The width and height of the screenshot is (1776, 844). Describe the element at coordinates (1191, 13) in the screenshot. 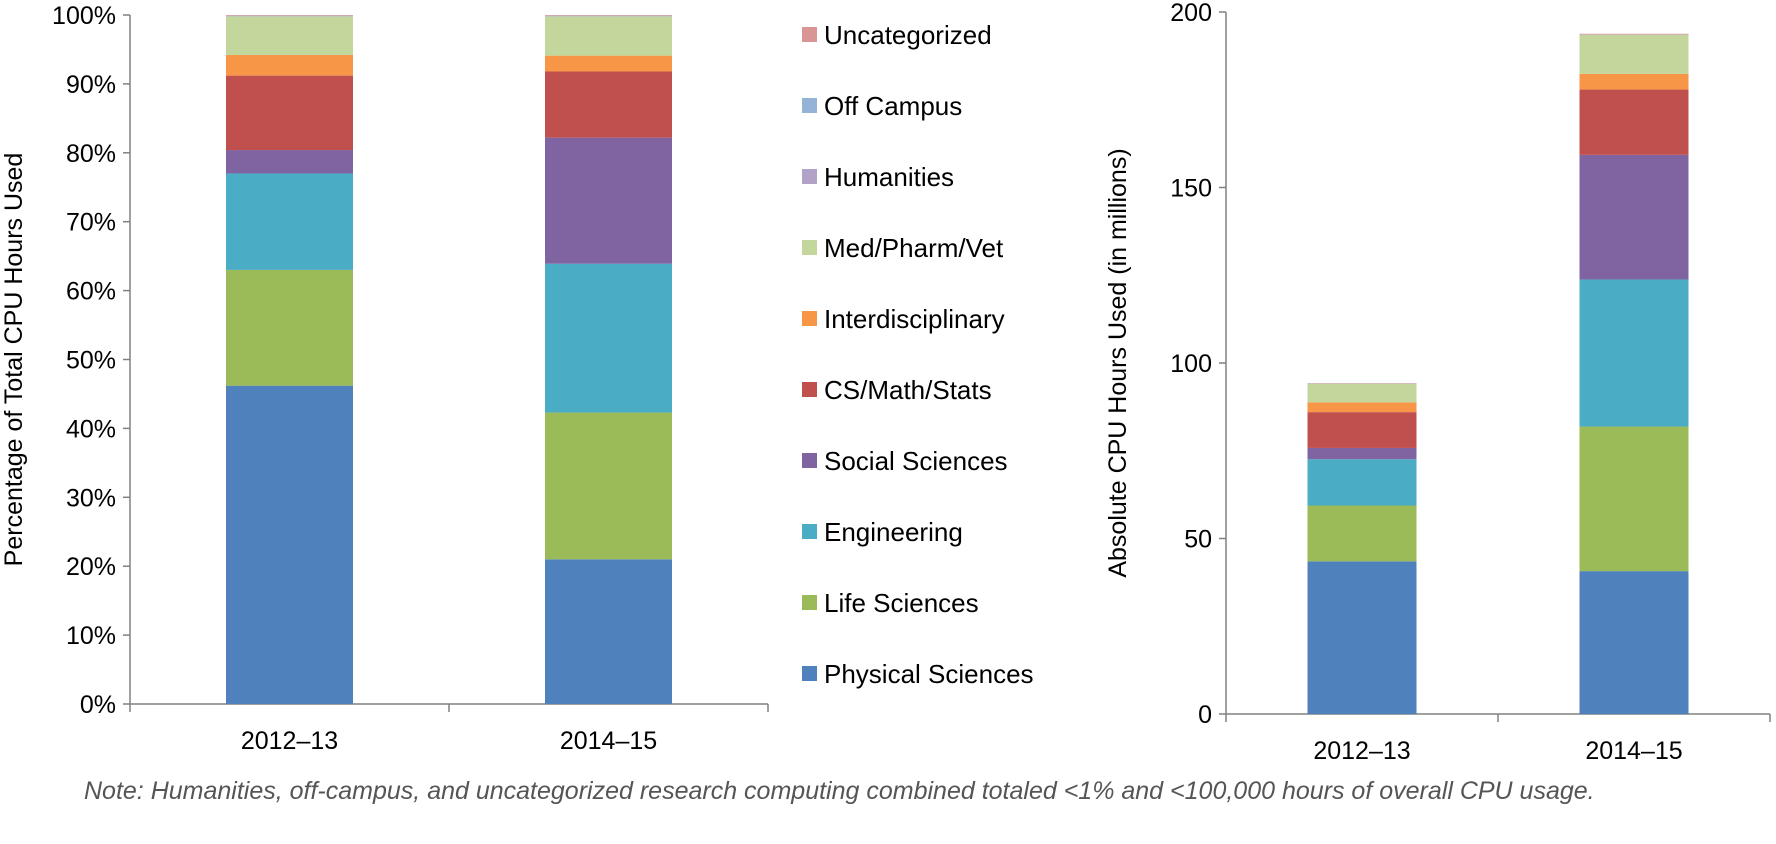

I see `y-tick-label: 200` at that location.